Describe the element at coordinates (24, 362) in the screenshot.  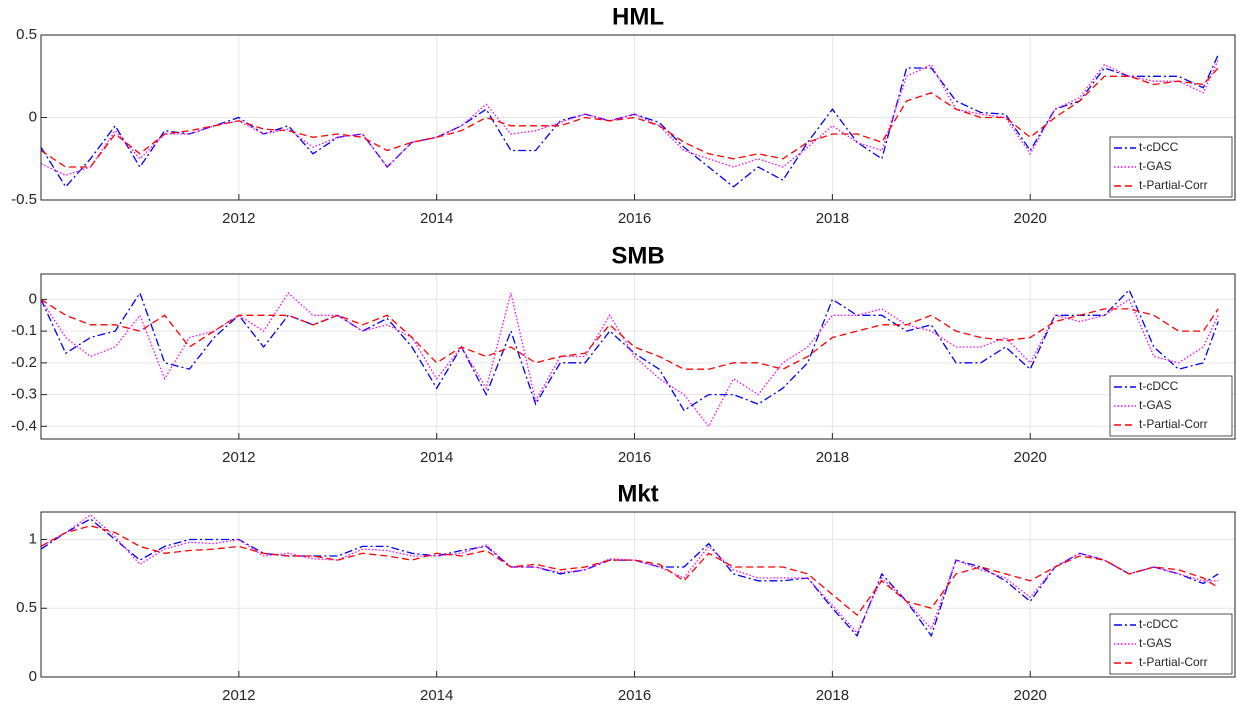
I see `y-tick-label: -0.2` at that location.